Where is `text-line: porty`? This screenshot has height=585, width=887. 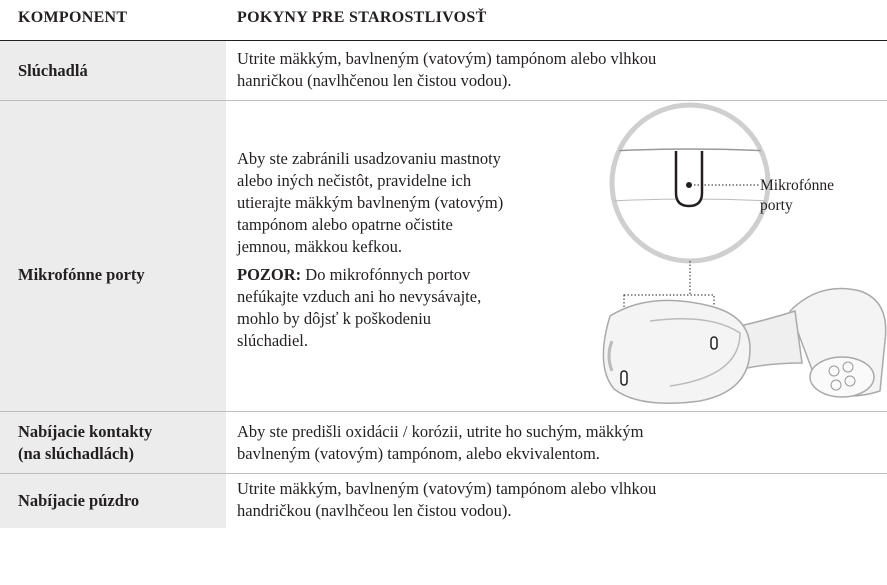
text-line: porty is located at coordinates (776, 205).